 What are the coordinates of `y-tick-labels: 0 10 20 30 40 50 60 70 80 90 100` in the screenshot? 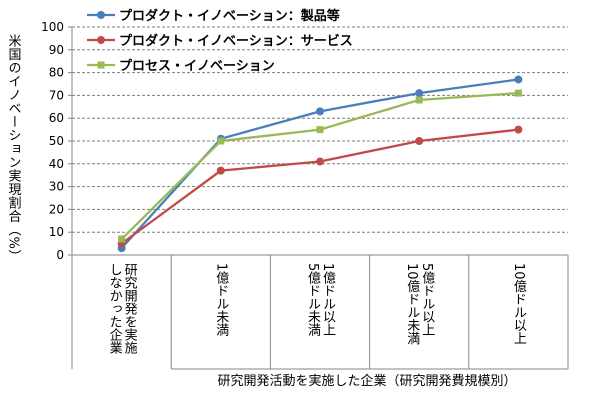 It's located at (52, 141).